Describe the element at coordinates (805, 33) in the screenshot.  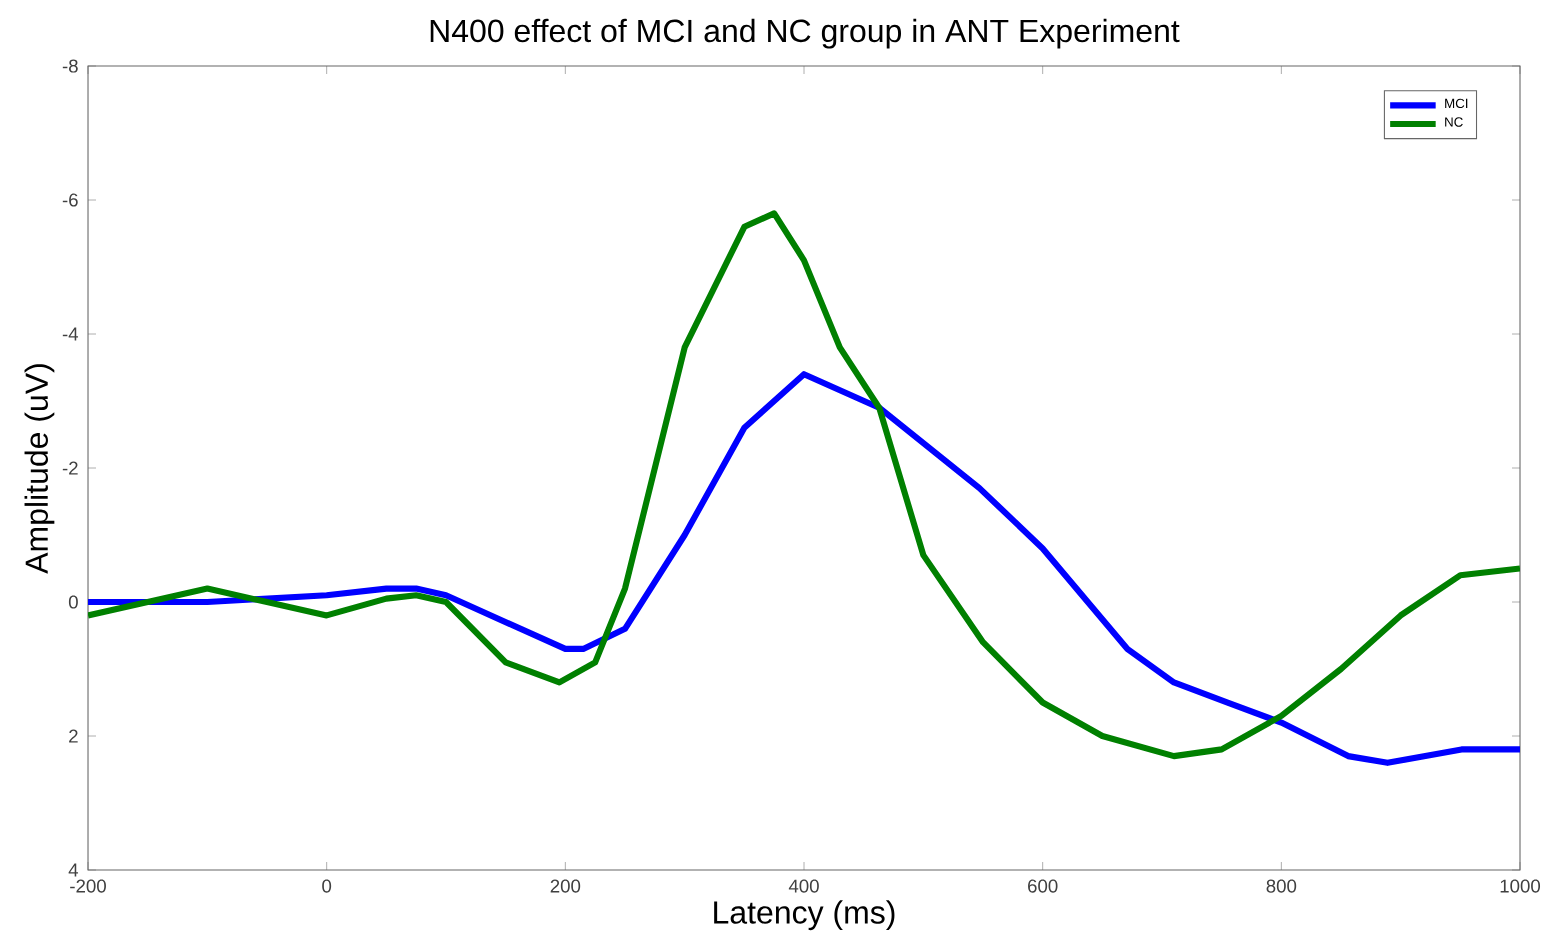
I see `chart-title: N400 effect of MCI and NC group in ANT Experiment` at that location.